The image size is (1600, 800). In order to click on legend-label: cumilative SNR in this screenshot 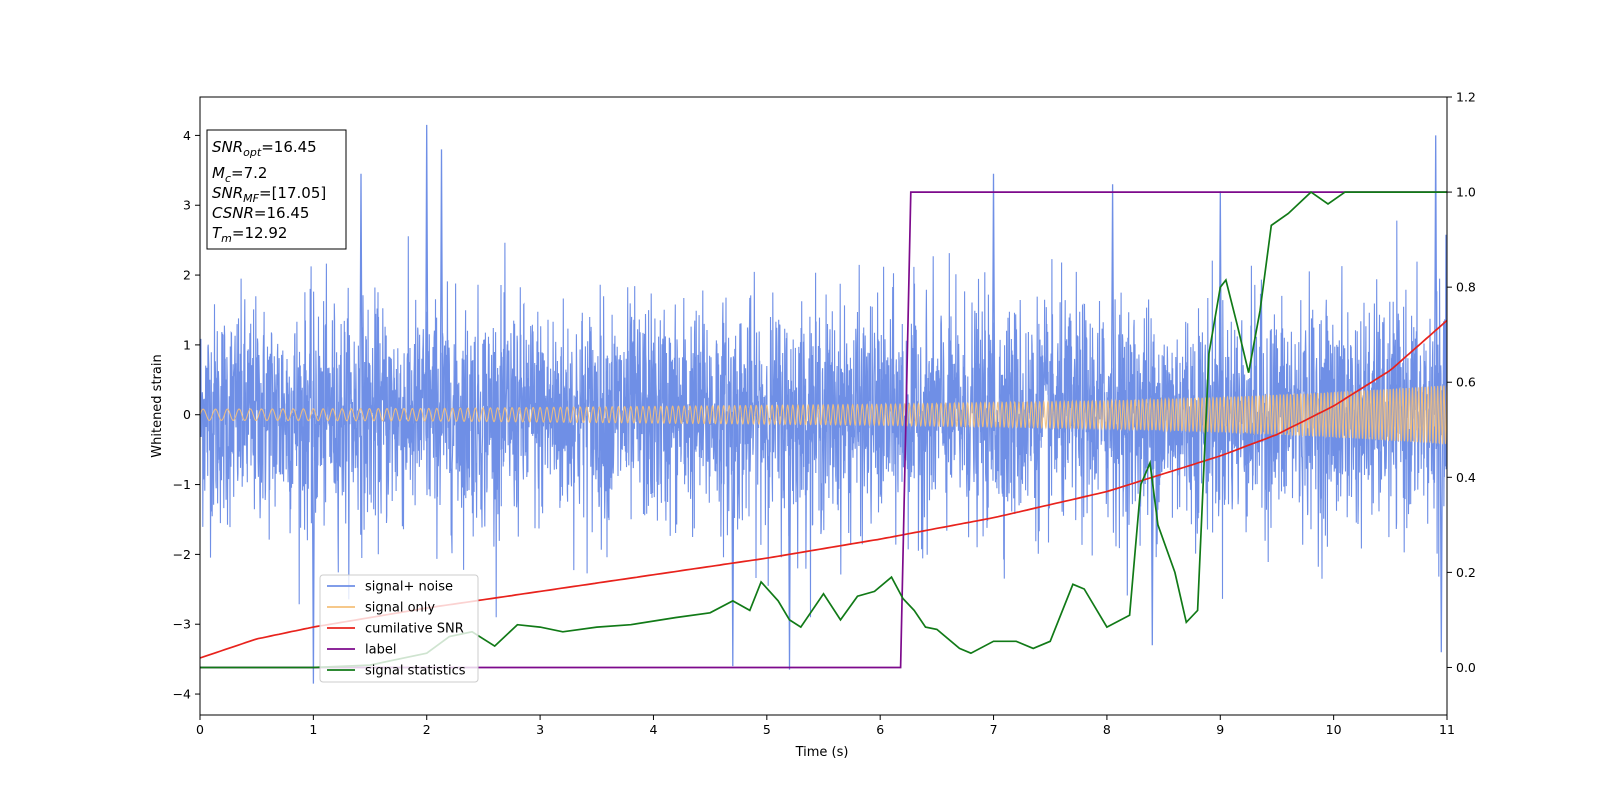, I will do `click(414, 629)`.